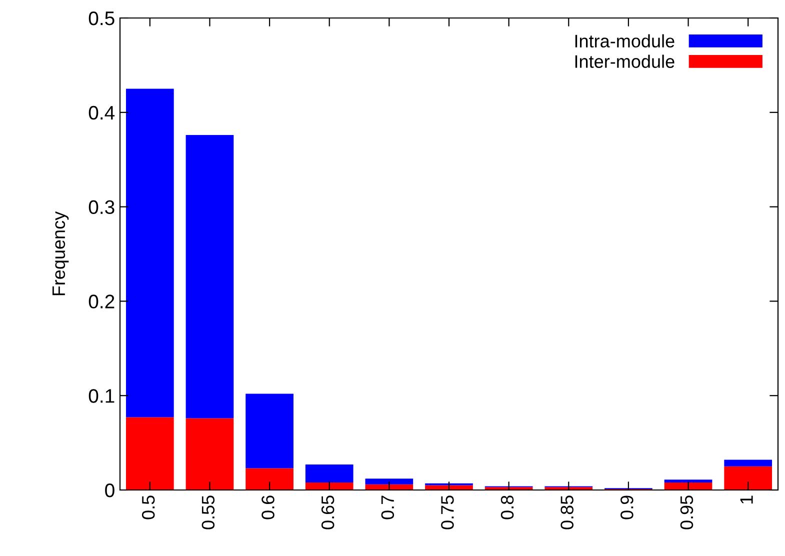  What do you see at coordinates (101, 18) in the screenshot?
I see `y-tick-label: 0.5` at bounding box center [101, 18].